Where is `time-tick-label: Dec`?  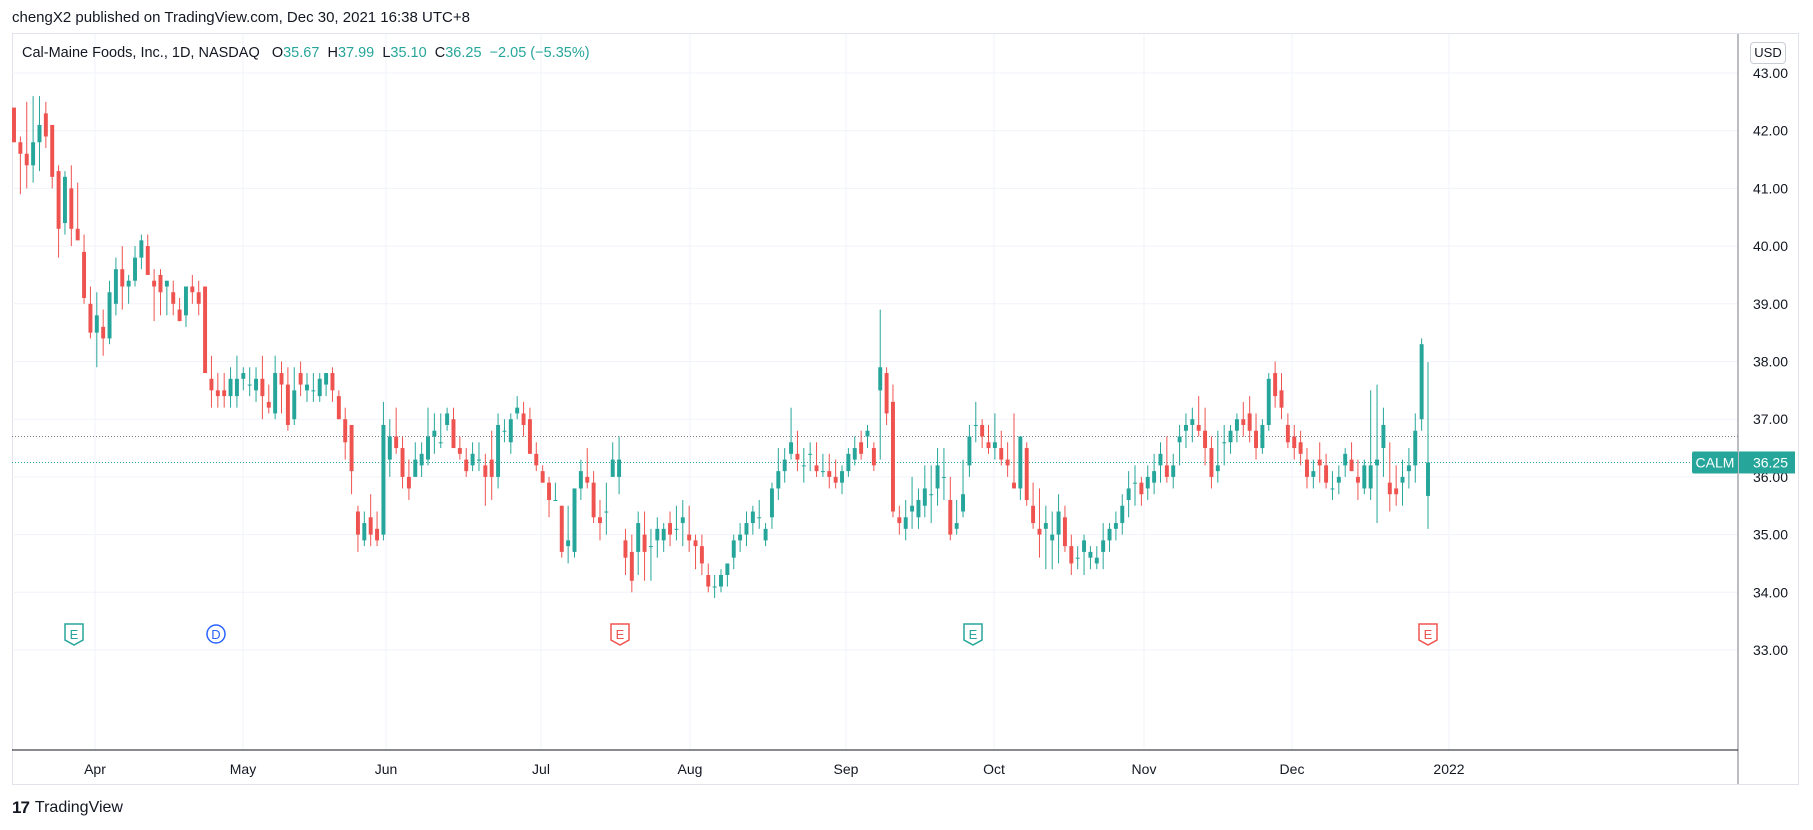 time-tick-label: Dec is located at coordinates (1292, 769).